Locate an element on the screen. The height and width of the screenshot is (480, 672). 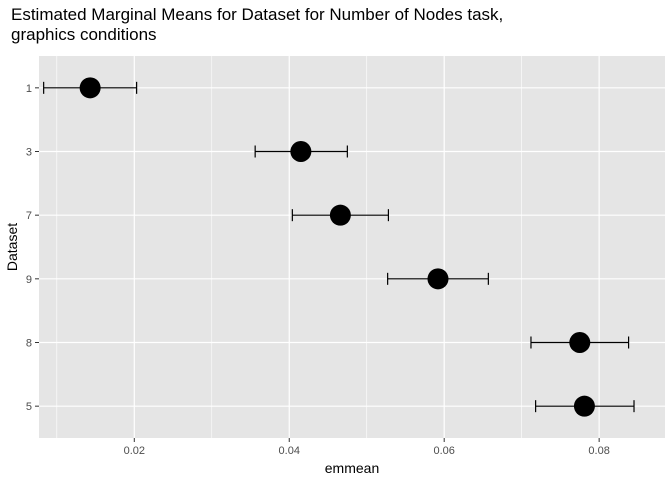
y-tick-label-4: 8 is located at coordinates (29, 344).